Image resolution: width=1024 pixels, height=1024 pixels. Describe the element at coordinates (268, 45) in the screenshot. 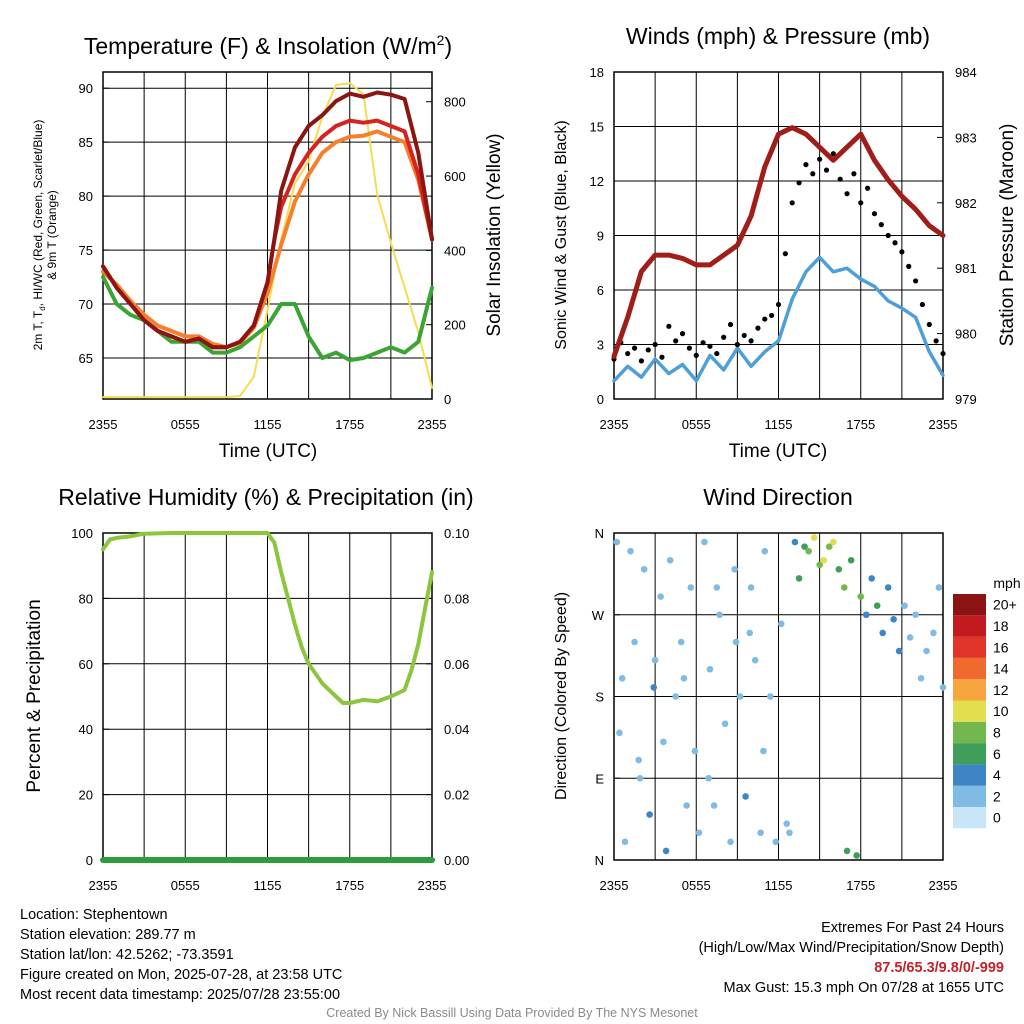

I see `temp-chart-title: Temperature (F) & Insolation (W/m2)` at that location.